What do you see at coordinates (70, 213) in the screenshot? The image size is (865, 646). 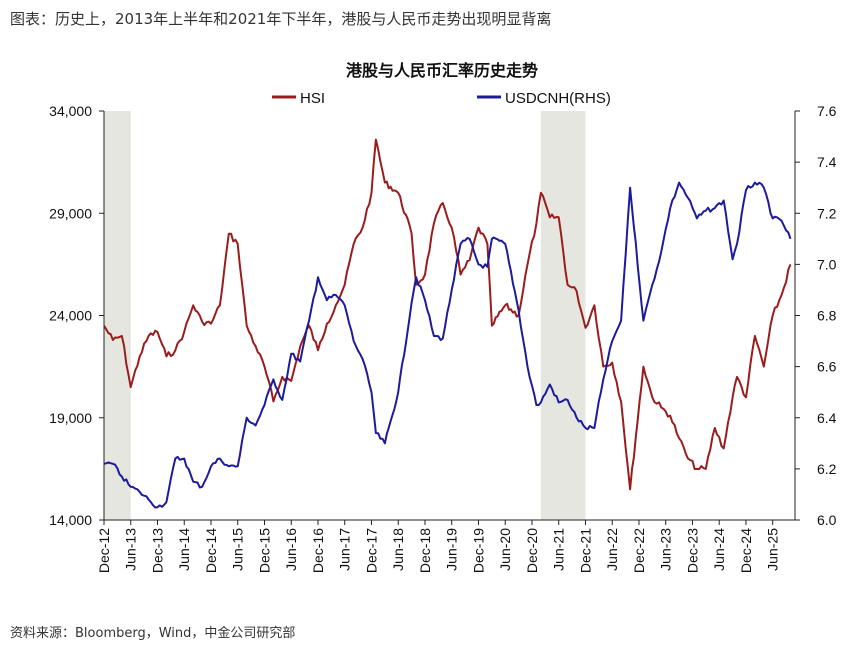 I see `left-tick-label: 29,000` at bounding box center [70, 213].